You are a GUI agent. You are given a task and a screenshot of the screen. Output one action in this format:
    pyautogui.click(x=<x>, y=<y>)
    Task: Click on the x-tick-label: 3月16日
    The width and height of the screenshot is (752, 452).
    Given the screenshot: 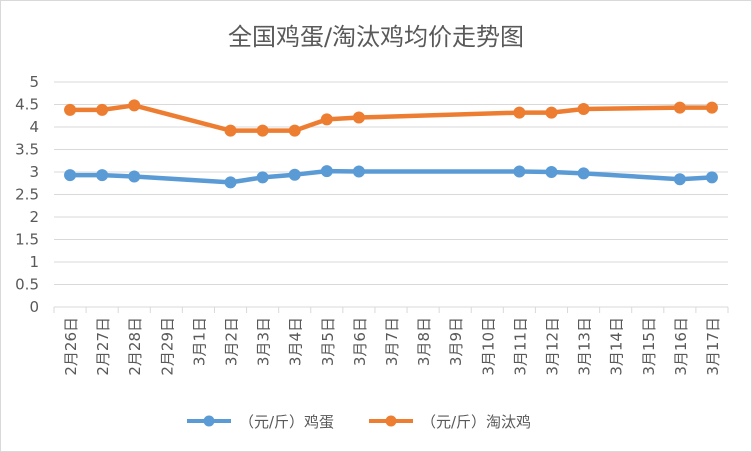 What is the action you would take?
    pyautogui.click(x=681, y=346)
    